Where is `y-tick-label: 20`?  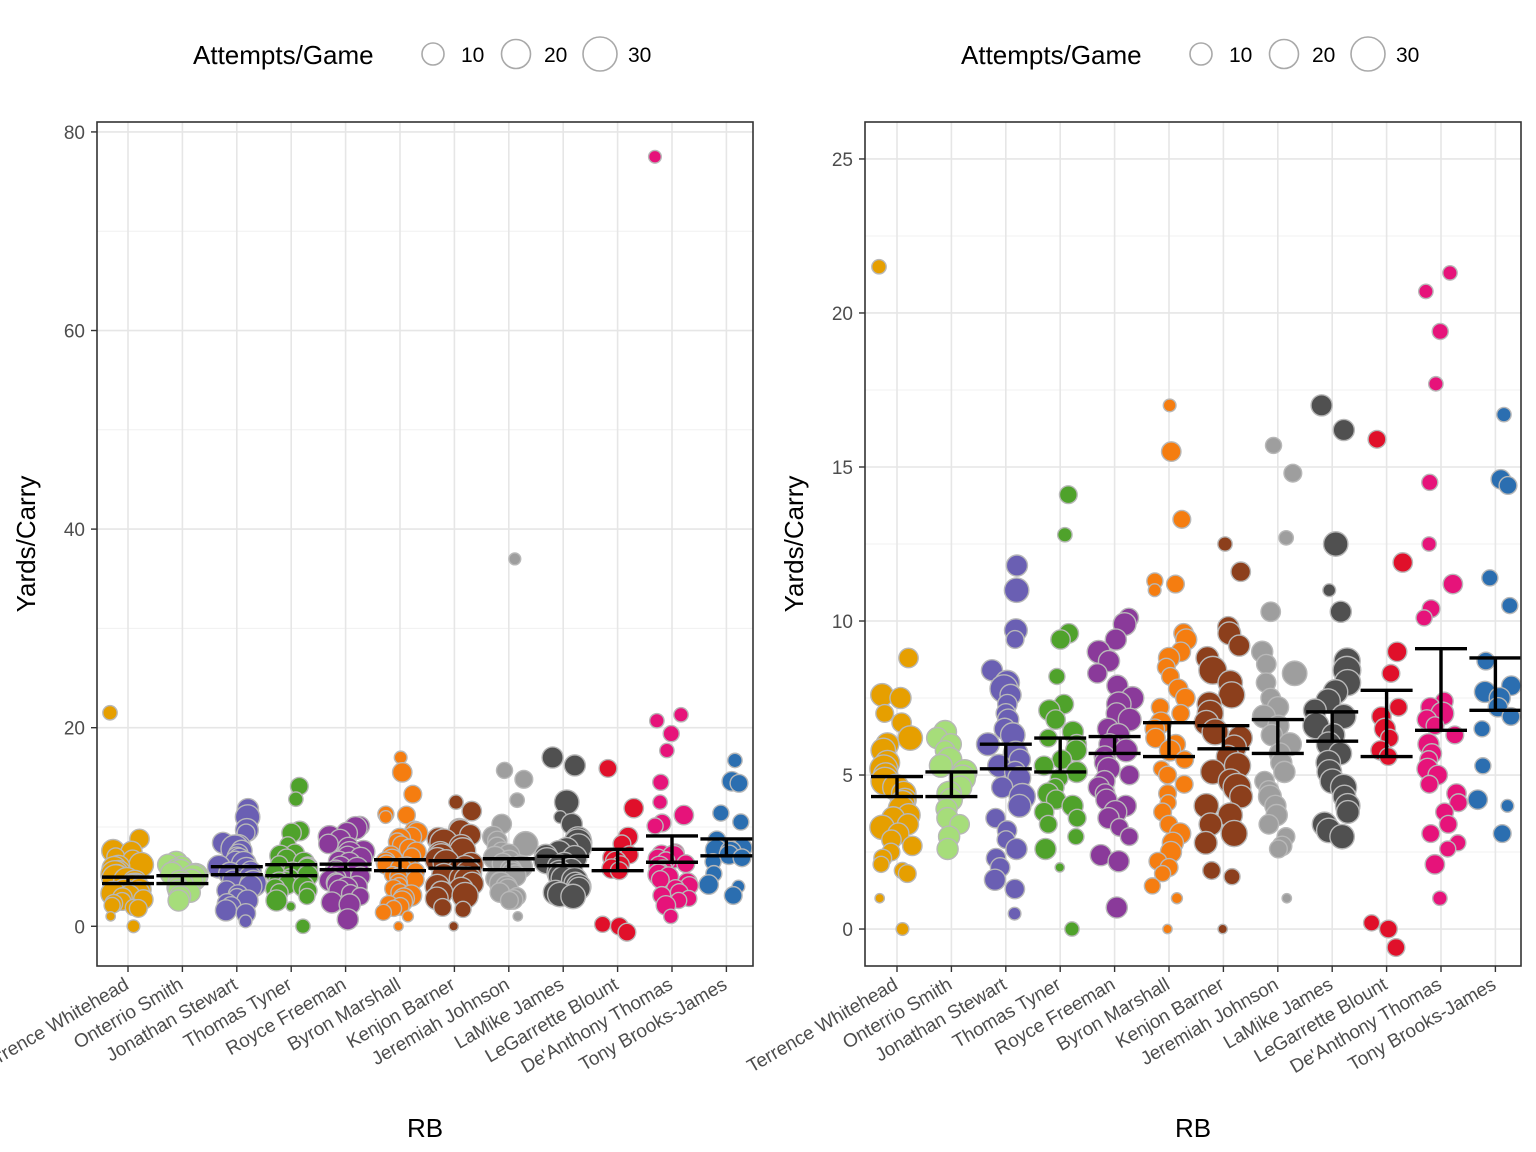 y-tick-label: 20 is located at coordinates (842, 314).